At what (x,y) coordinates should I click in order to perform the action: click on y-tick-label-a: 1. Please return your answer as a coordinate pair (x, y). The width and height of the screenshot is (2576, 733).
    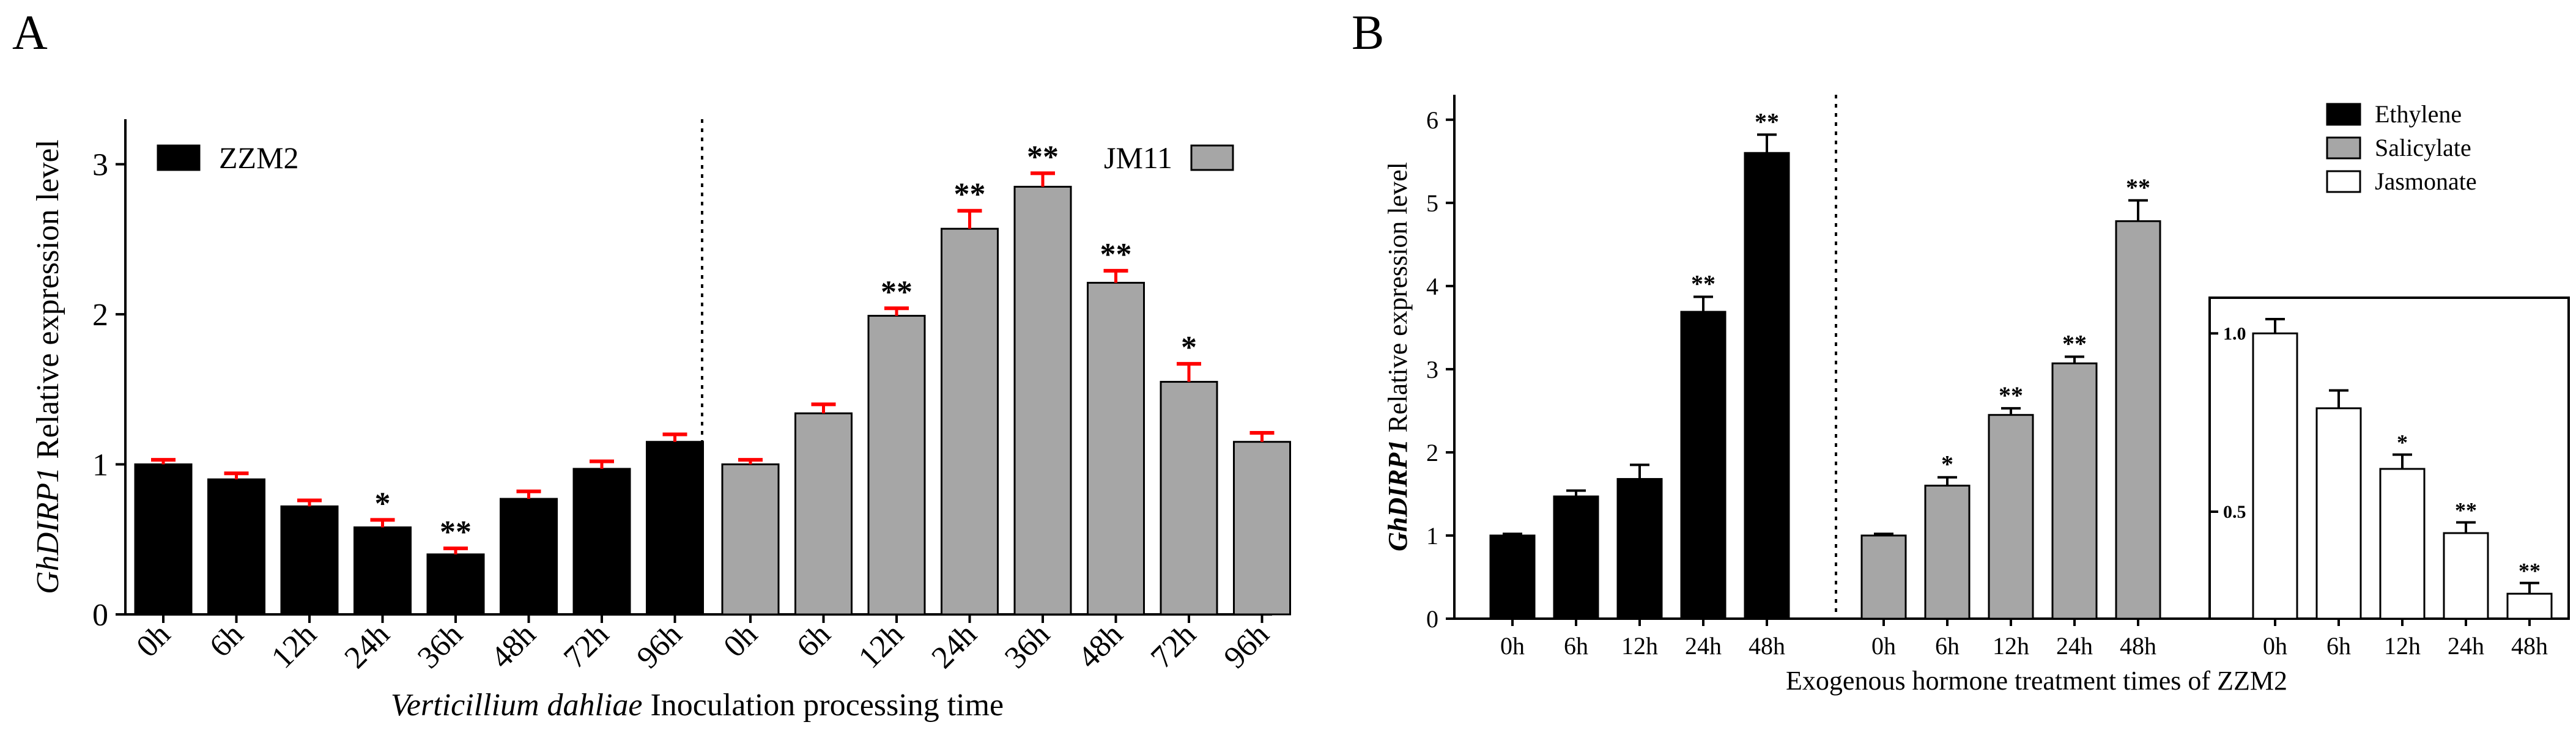
    Looking at the image, I should click on (100, 465).